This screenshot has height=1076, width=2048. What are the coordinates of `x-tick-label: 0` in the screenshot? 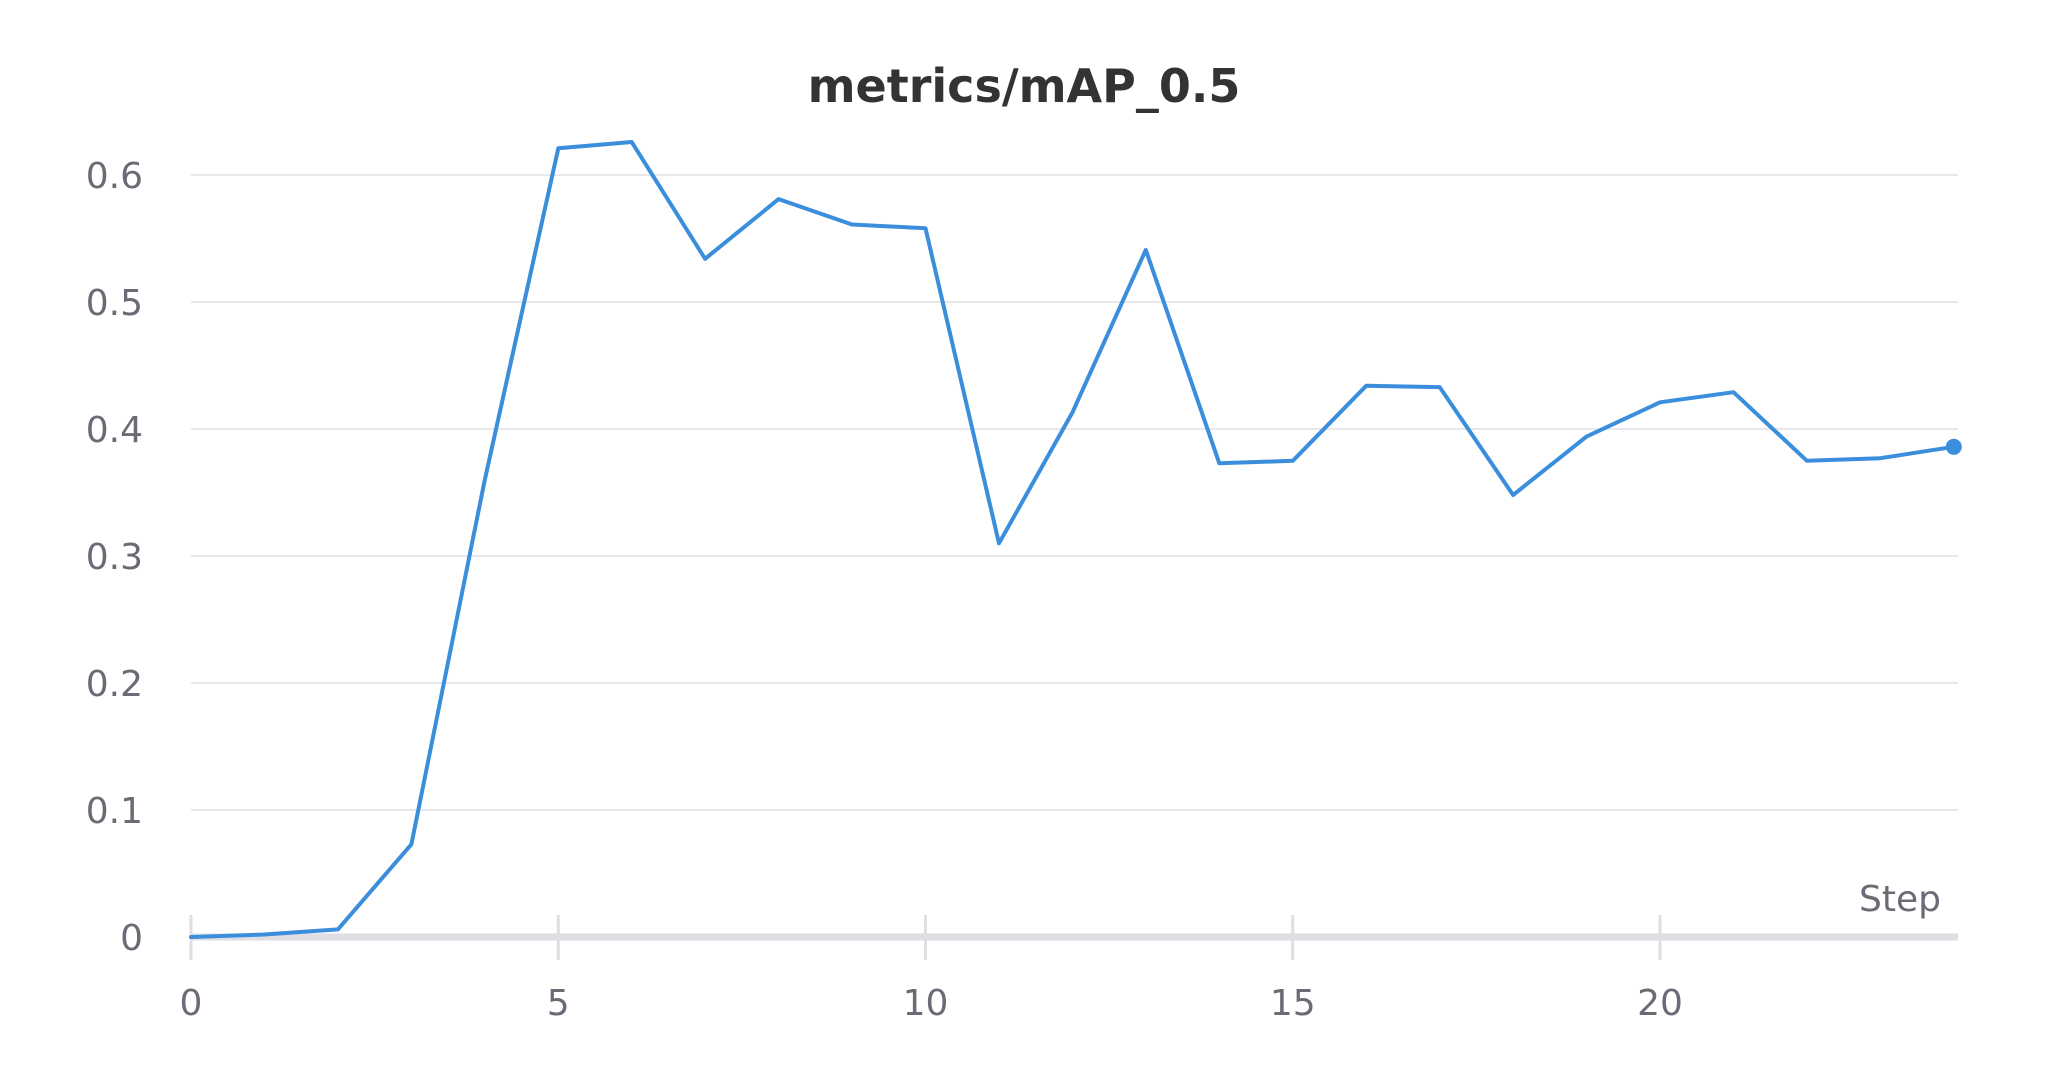 It's located at (191, 1003).